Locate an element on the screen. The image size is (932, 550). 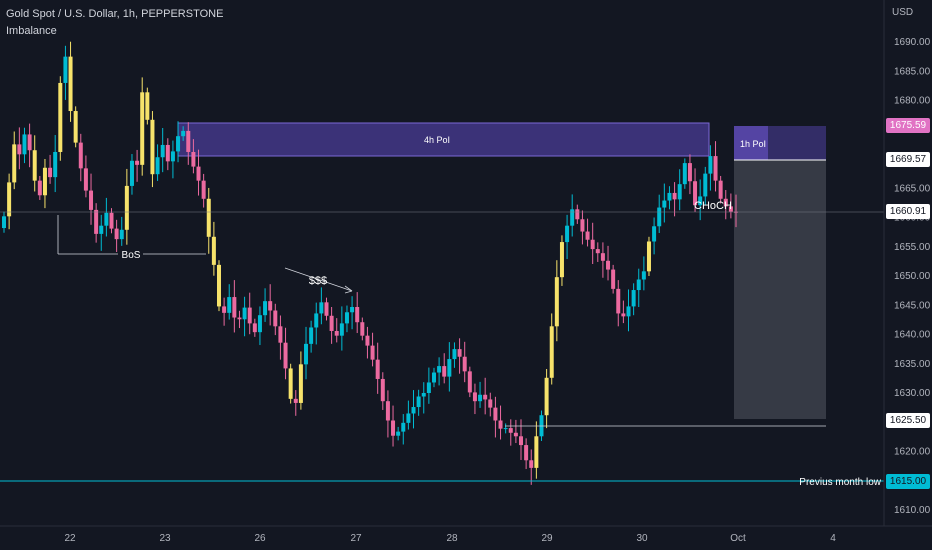
position-target-box is located at coordinates (780, 289).